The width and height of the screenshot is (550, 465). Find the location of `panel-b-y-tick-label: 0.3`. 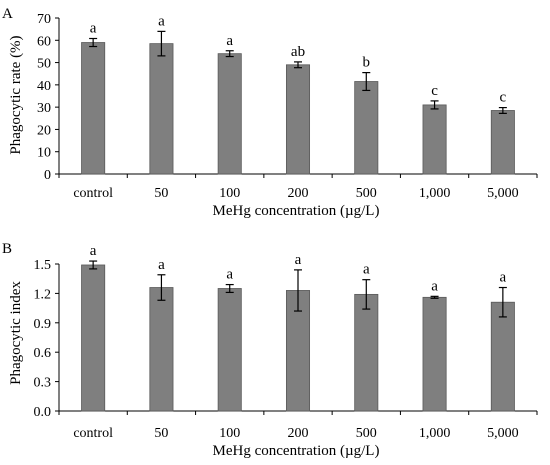

panel-b-y-tick-label: 0.3 is located at coordinates (43, 383).